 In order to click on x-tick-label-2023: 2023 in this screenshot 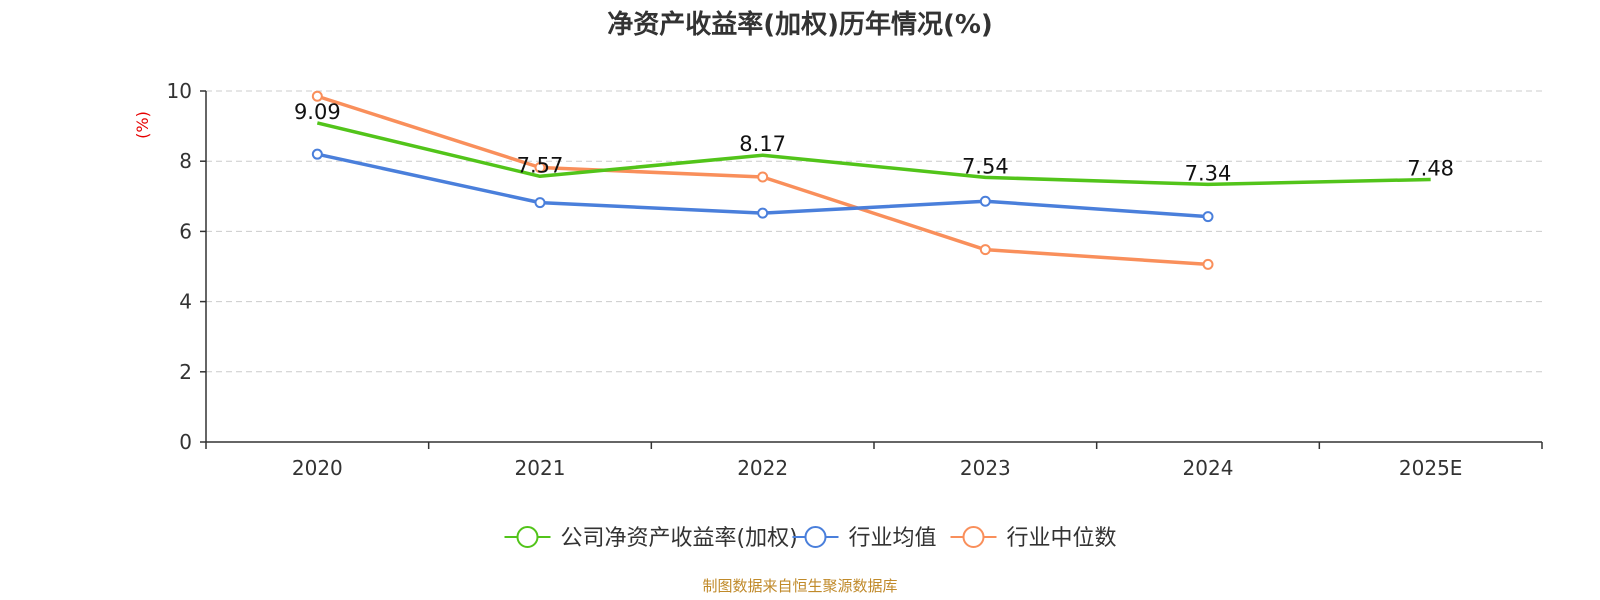, I will do `click(985, 468)`.